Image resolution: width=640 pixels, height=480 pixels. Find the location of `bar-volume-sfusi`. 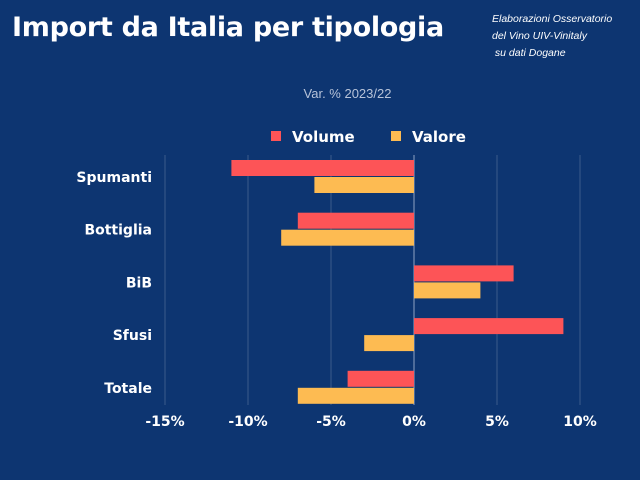

bar-volume-sfusi is located at coordinates (489, 326).